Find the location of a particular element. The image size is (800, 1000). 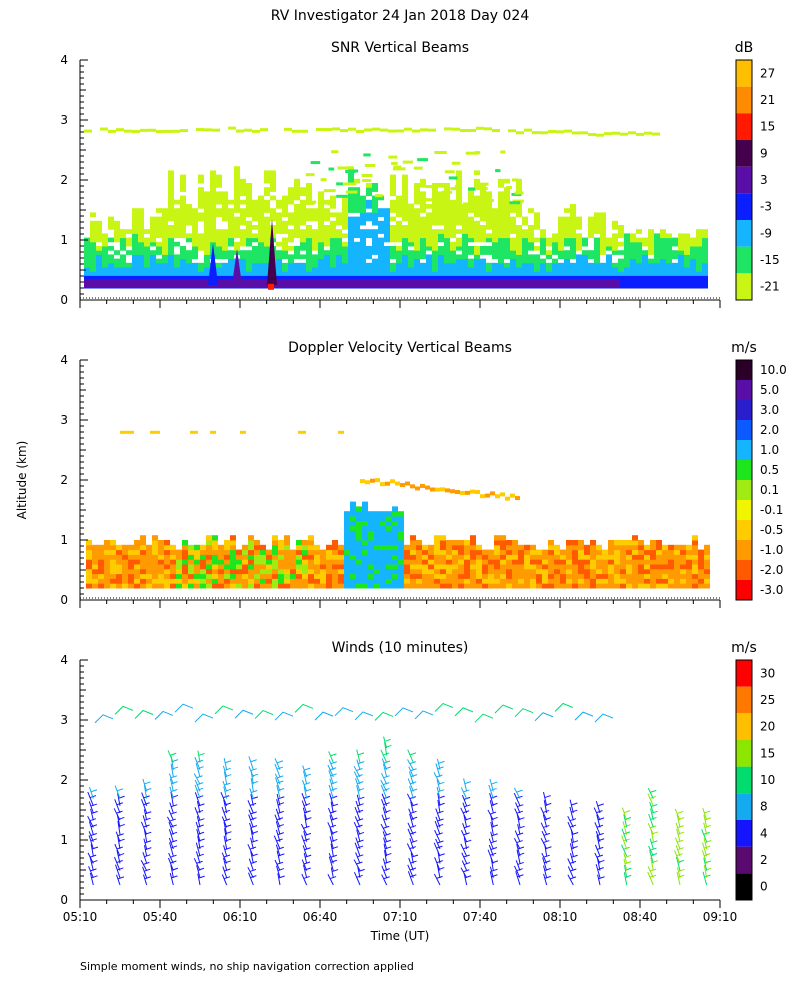

colorbar-frame is located at coordinates (744, 180).